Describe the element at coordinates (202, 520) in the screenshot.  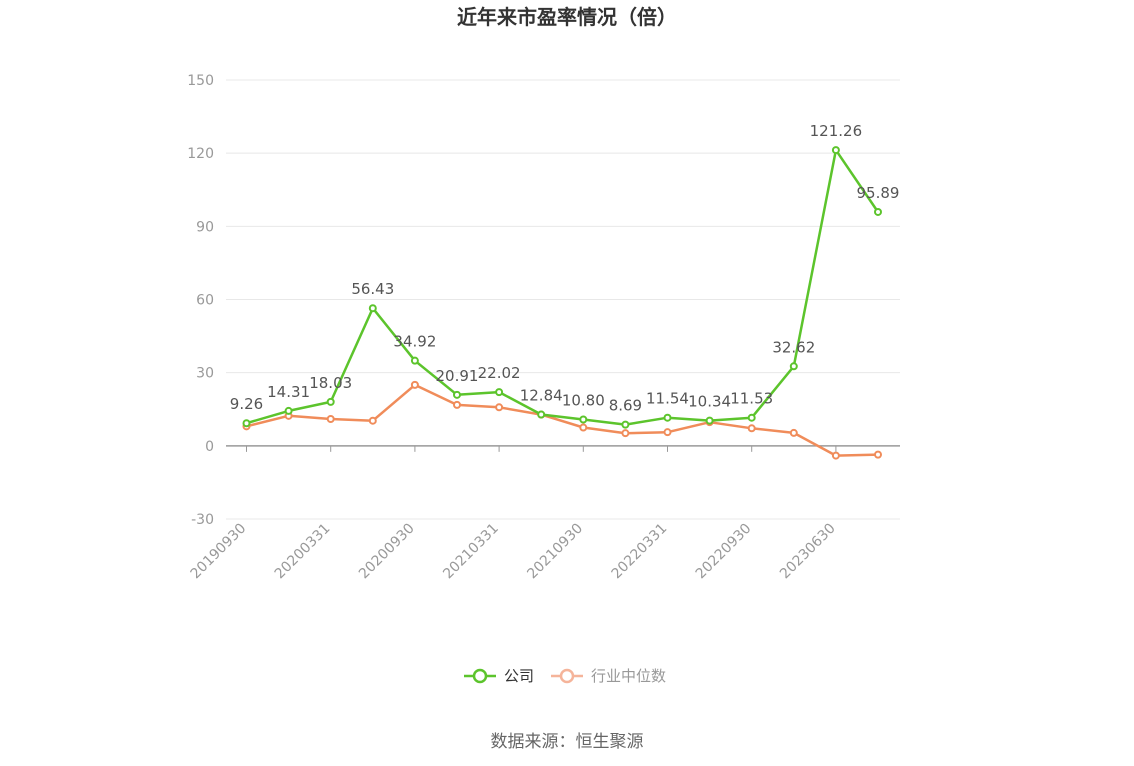
I see `y-tick-label: -30` at that location.